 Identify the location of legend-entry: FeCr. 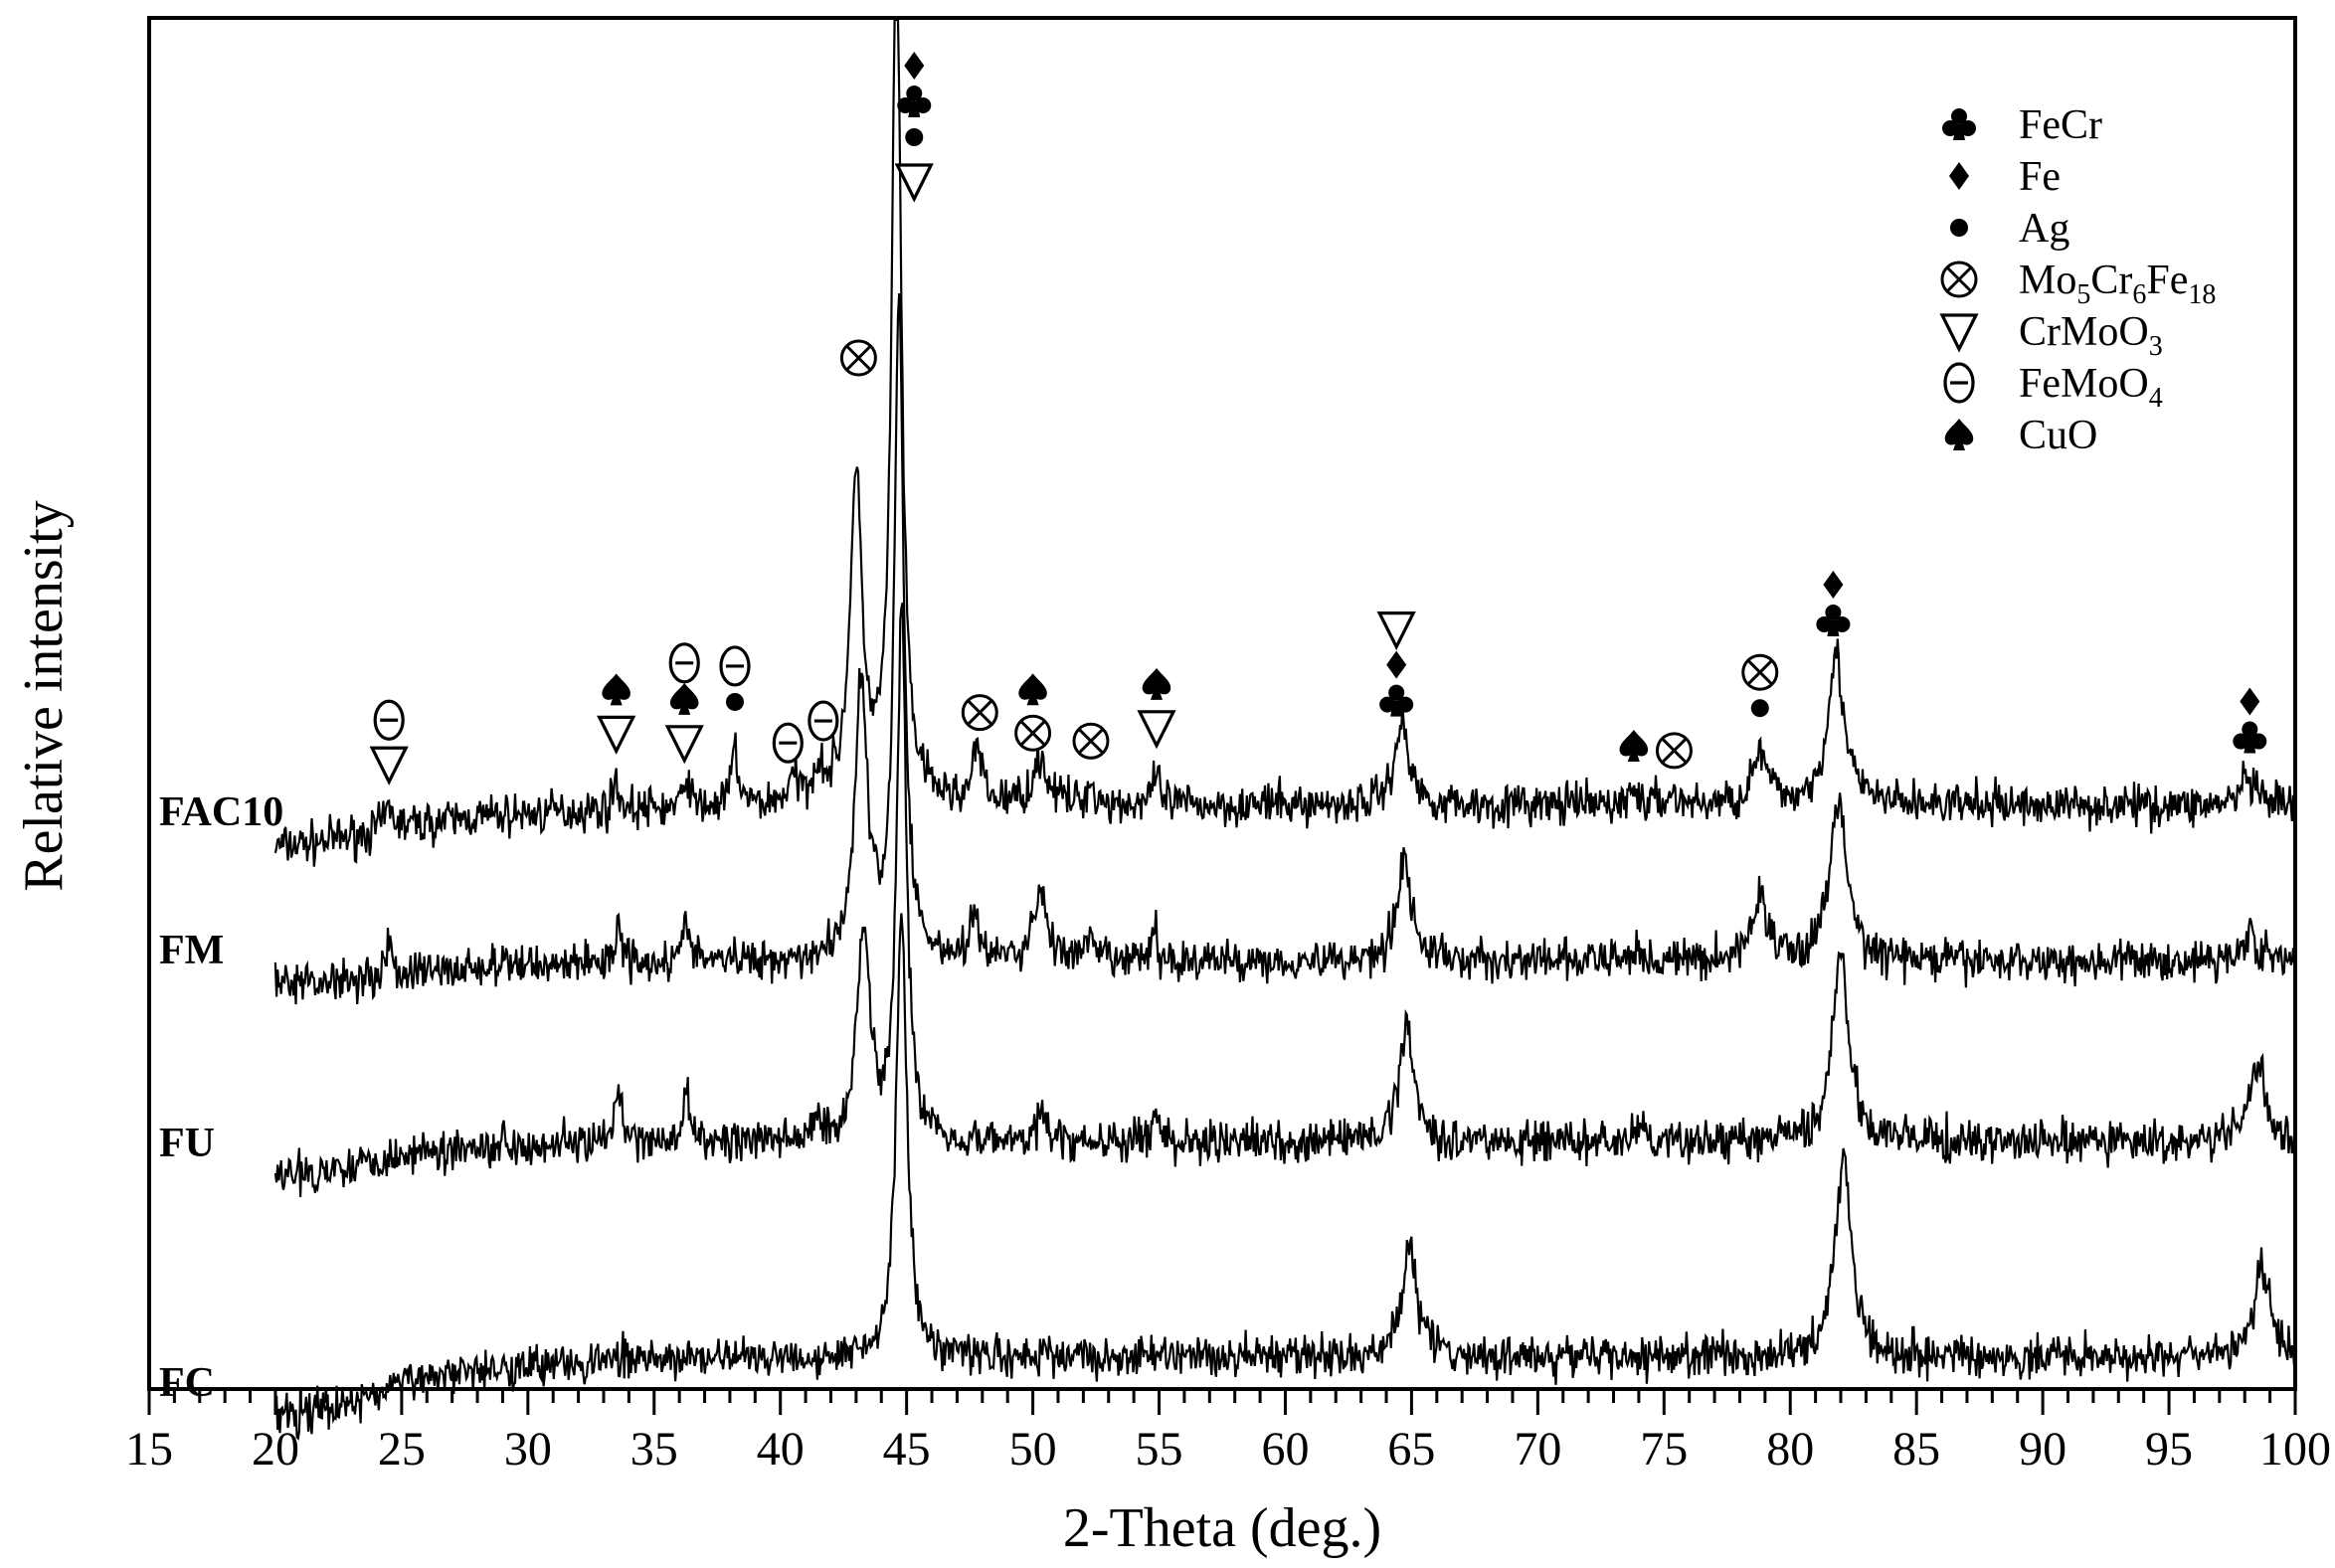
(2022, 125).